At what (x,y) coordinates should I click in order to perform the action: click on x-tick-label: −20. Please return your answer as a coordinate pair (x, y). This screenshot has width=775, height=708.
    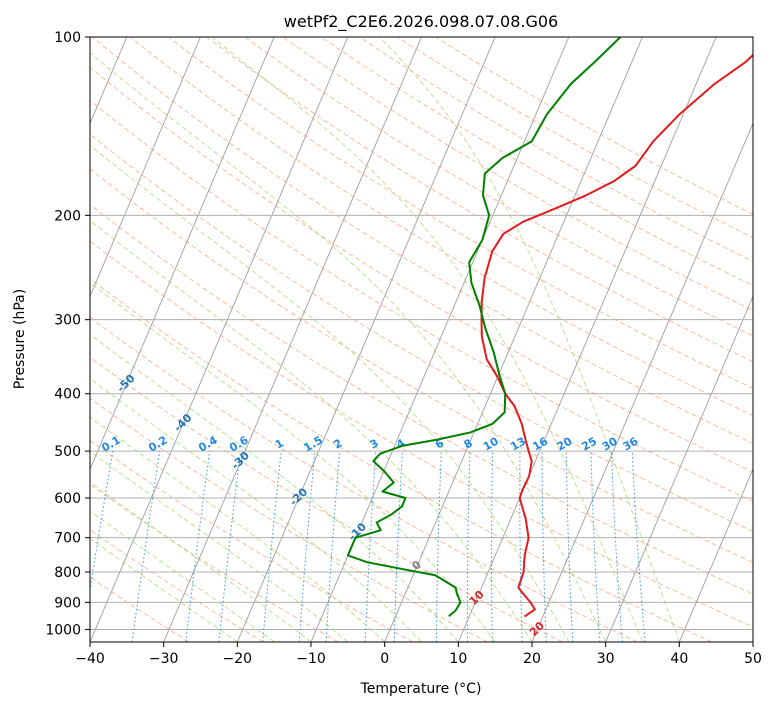
    Looking at the image, I should click on (238, 659).